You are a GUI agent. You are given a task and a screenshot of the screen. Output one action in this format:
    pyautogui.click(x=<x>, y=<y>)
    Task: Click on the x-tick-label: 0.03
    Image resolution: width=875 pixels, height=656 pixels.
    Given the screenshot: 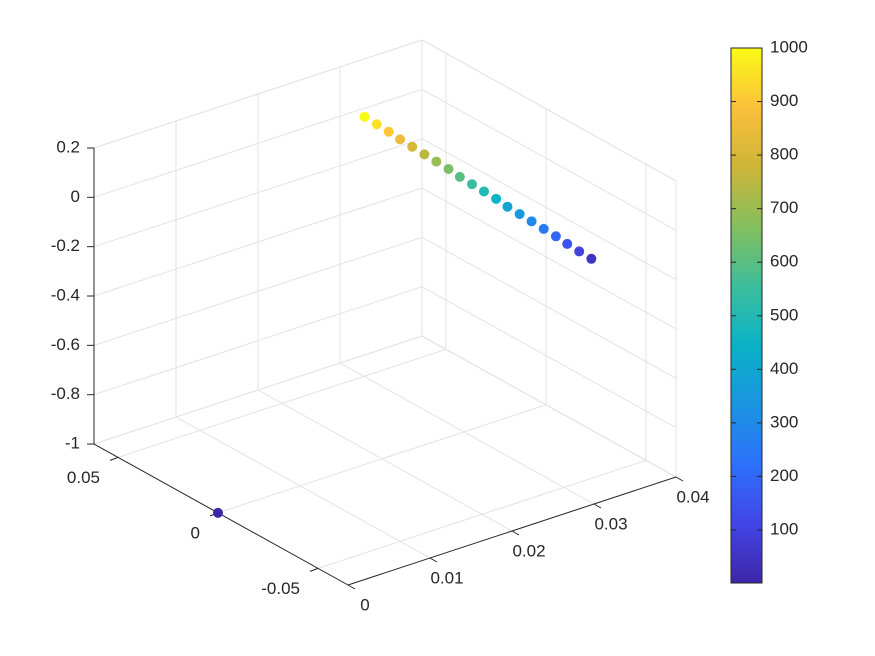 What is the action you would take?
    pyautogui.click(x=610, y=523)
    